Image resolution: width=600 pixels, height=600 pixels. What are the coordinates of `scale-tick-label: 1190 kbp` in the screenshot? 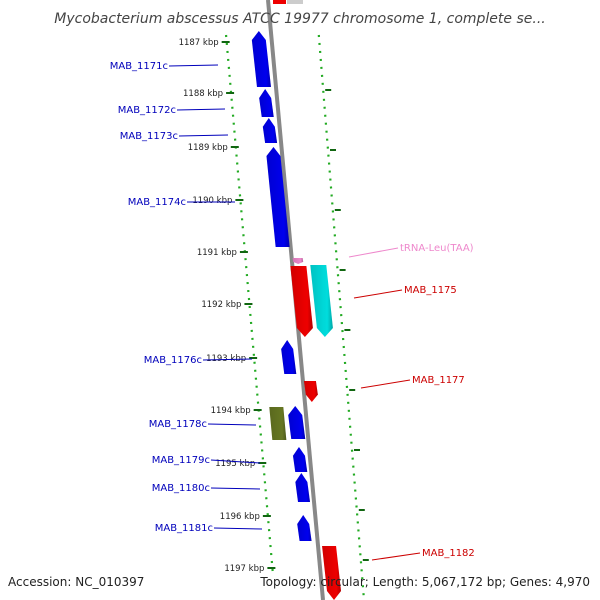 It's located at (212, 201).